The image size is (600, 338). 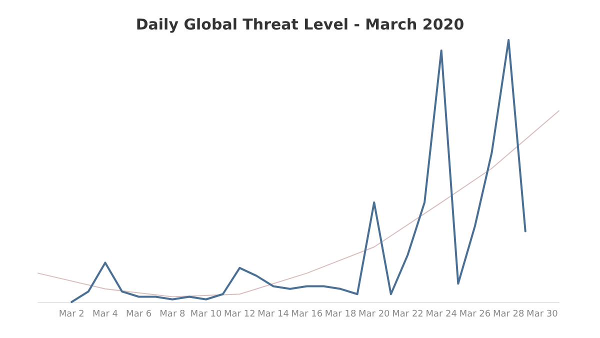 What do you see at coordinates (542, 315) in the screenshot?
I see `x-tick-label: Mar 30` at bounding box center [542, 315].